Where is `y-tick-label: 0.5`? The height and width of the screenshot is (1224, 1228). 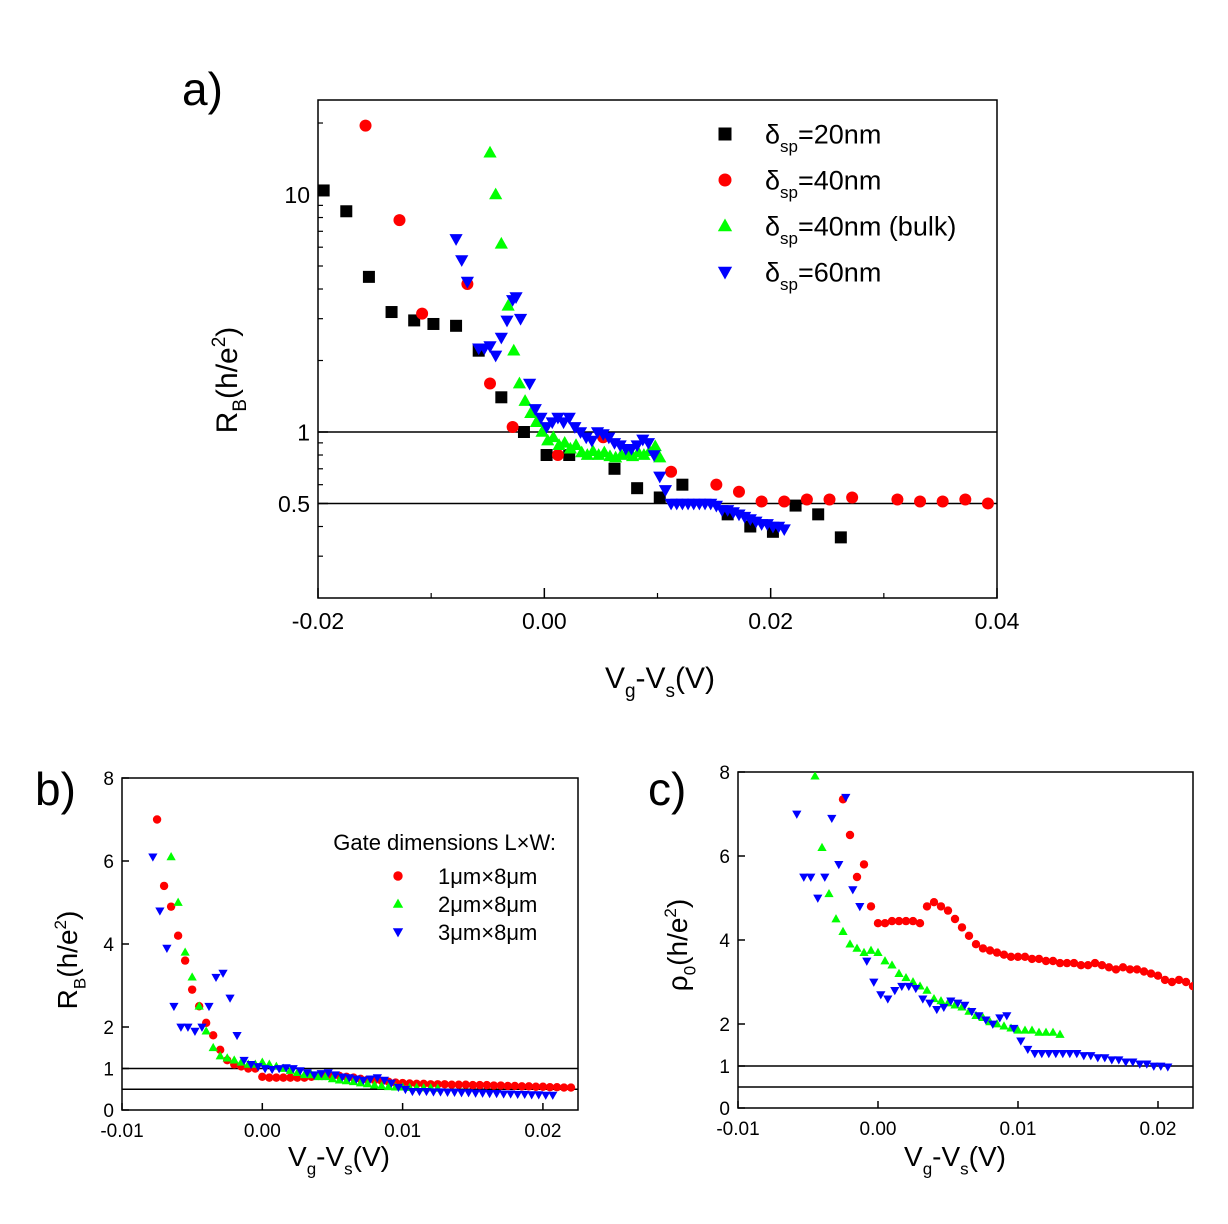 y-tick-label: 0.5 is located at coordinates (294, 504).